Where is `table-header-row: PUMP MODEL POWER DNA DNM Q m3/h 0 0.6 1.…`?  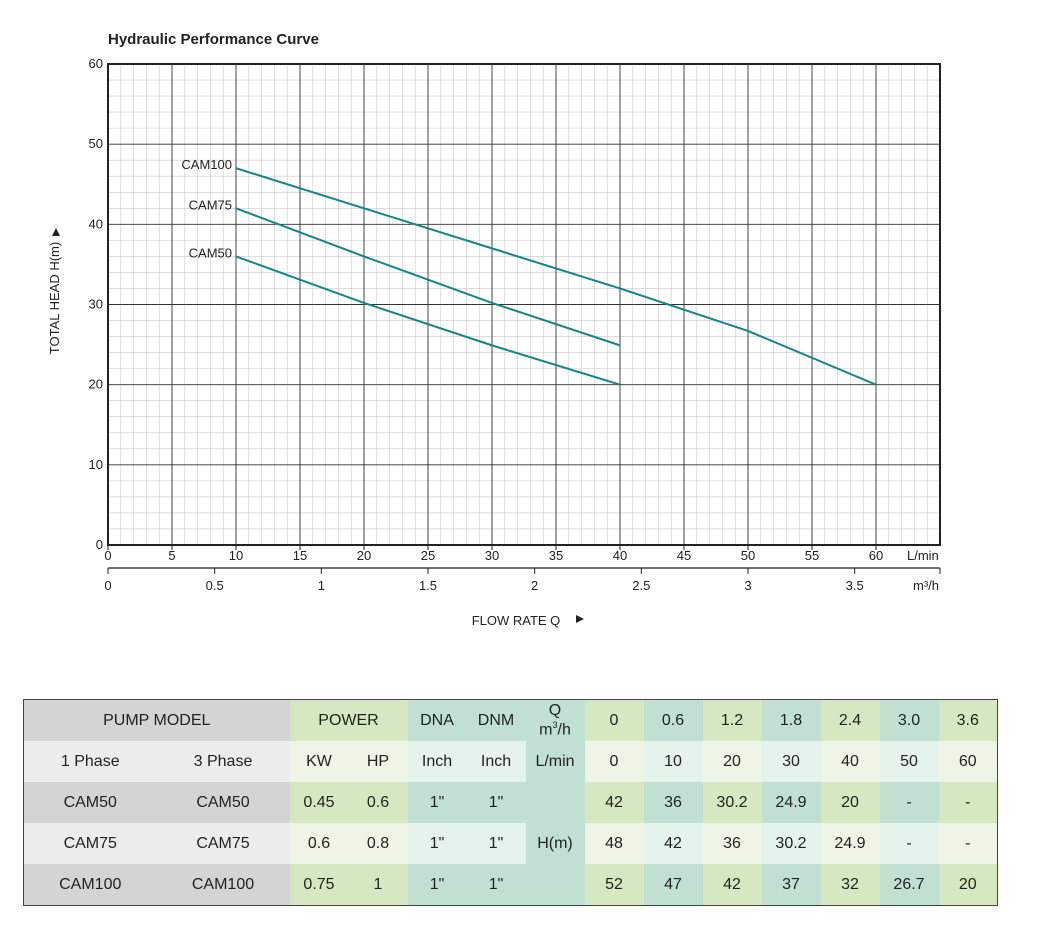 table-header-row: PUMP MODEL POWER DNA DNM Q m3/h 0 0.6 1.… is located at coordinates (510, 720).